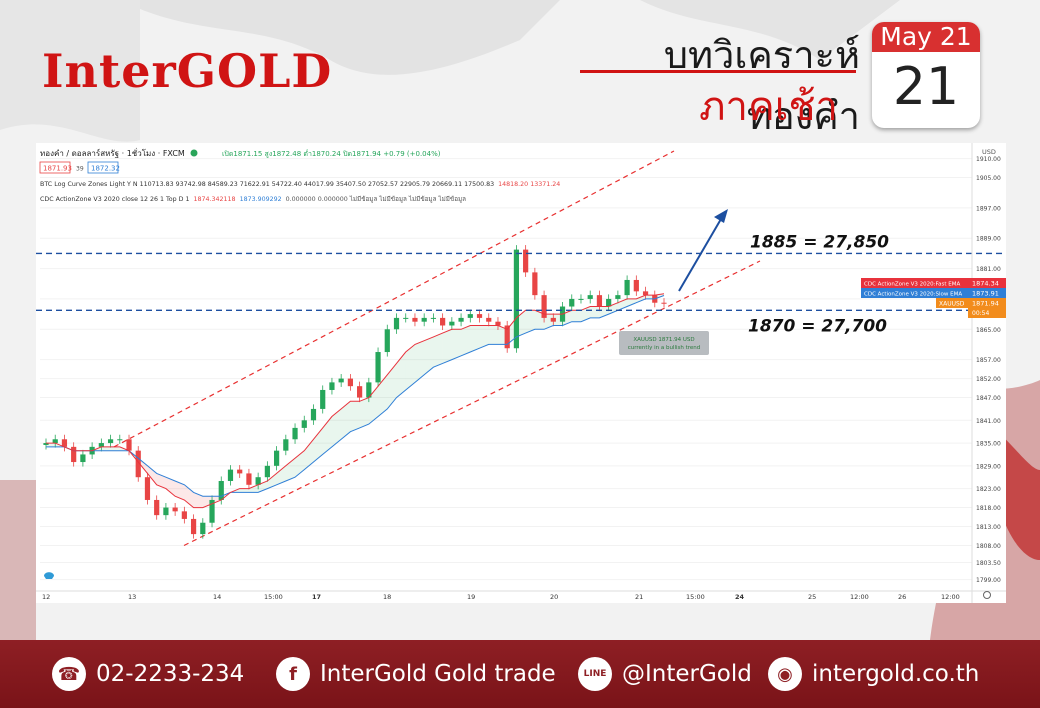  I want to click on page-title: บทวิเคราะห์ทองคำ, so click(761, 85).